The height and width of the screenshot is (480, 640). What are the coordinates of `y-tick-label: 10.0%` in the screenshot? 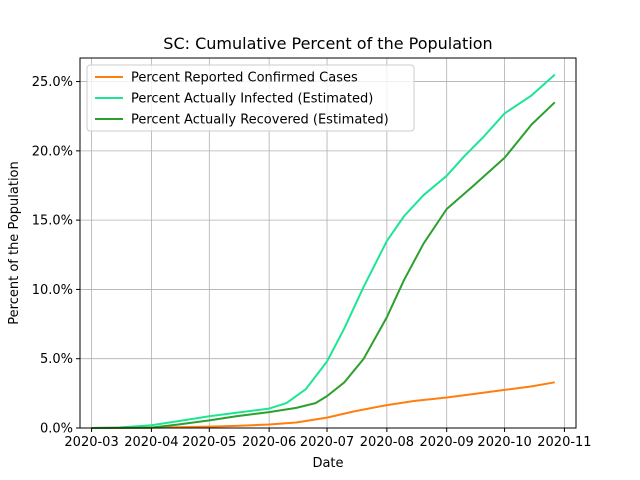 It's located at (52, 290).